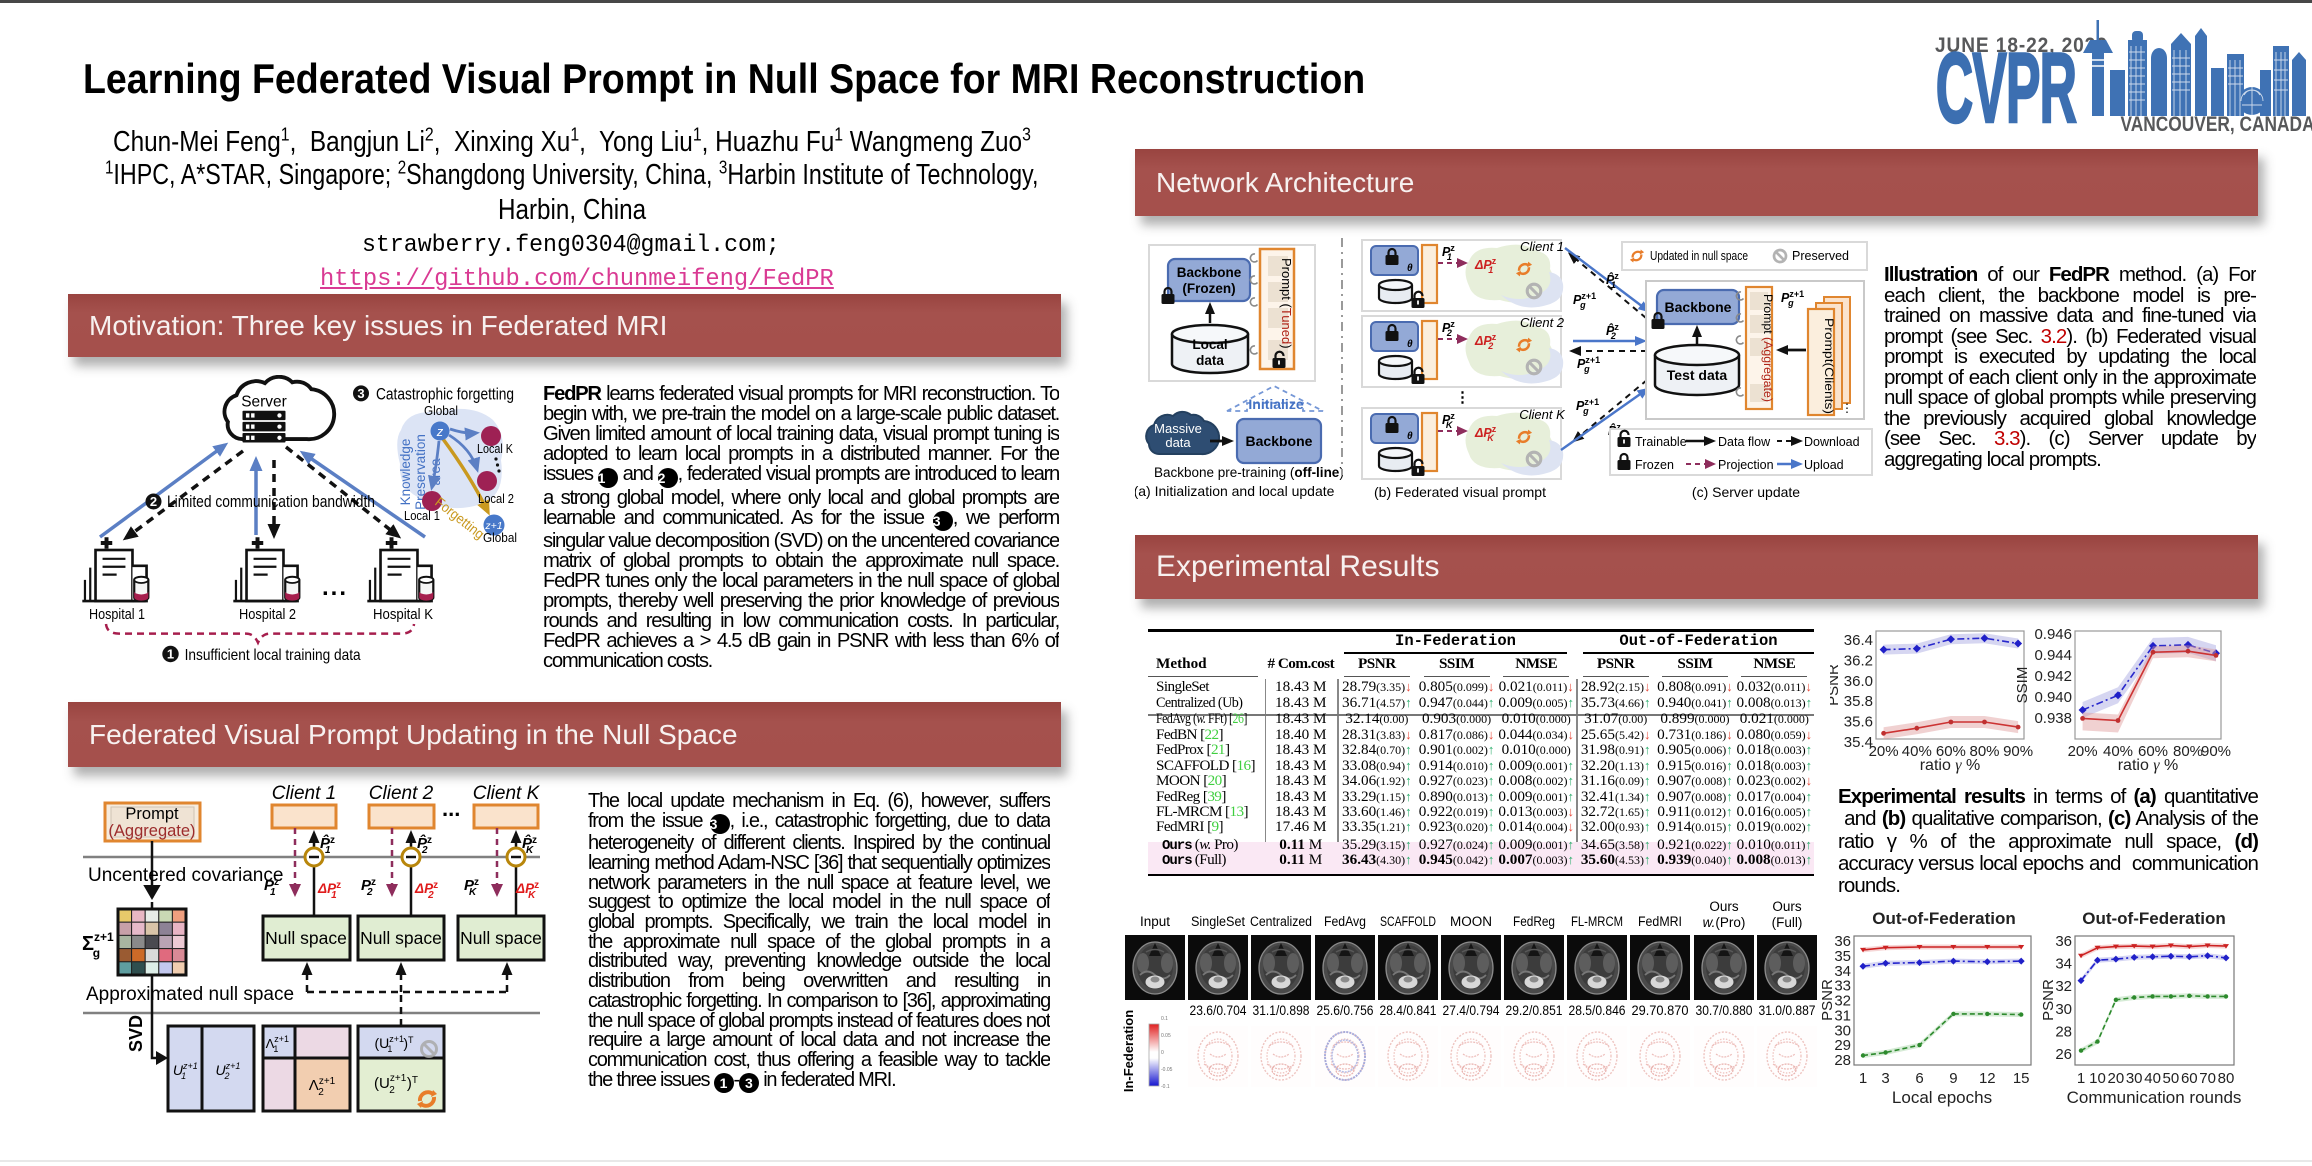  What do you see at coordinates (1842, 1045) in the screenshot?
I see `svg-text: 29` at bounding box center [1842, 1045].